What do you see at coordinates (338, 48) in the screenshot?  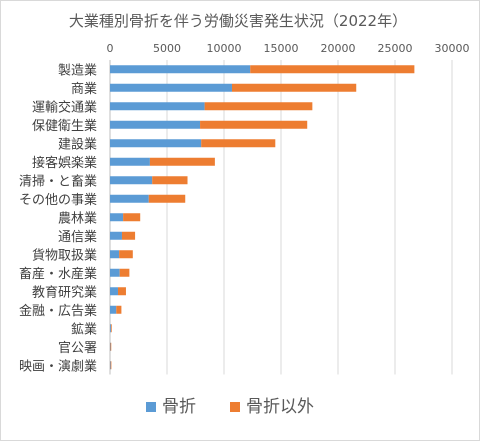 I see `x-tick-label: 20000` at bounding box center [338, 48].